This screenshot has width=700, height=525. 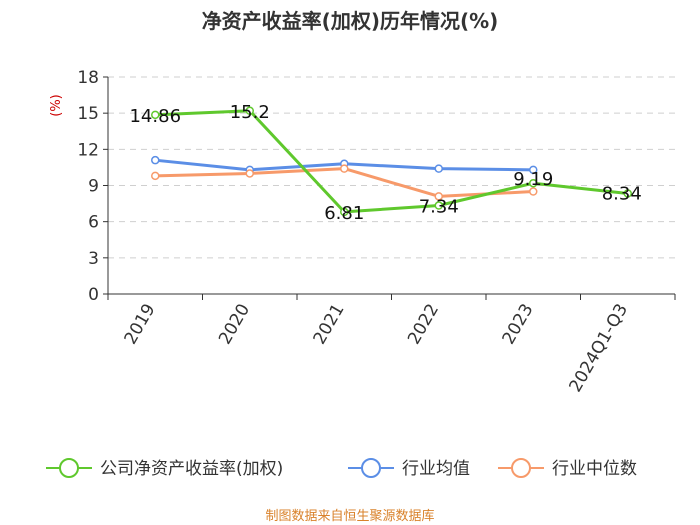 I want to click on data-label: 8.34, so click(x=622, y=193).